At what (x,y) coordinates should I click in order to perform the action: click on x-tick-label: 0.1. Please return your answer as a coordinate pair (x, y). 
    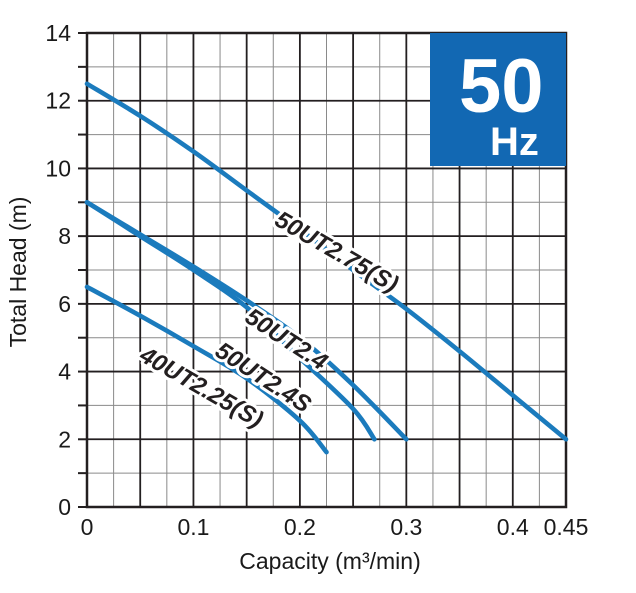
    Looking at the image, I should click on (193, 527).